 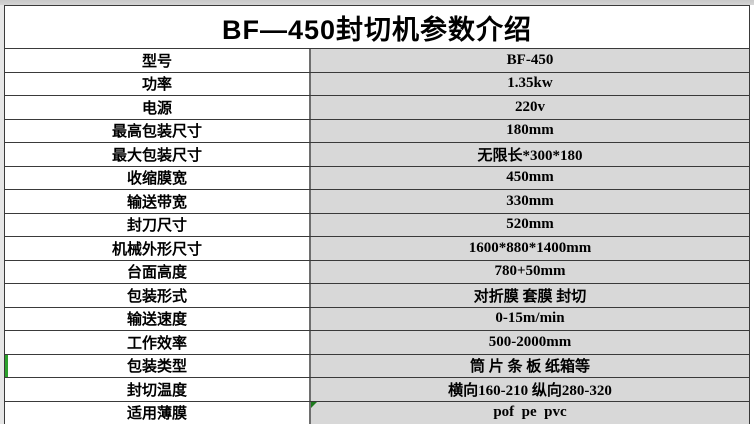 I want to click on selection-border, so click(x=6, y=365).